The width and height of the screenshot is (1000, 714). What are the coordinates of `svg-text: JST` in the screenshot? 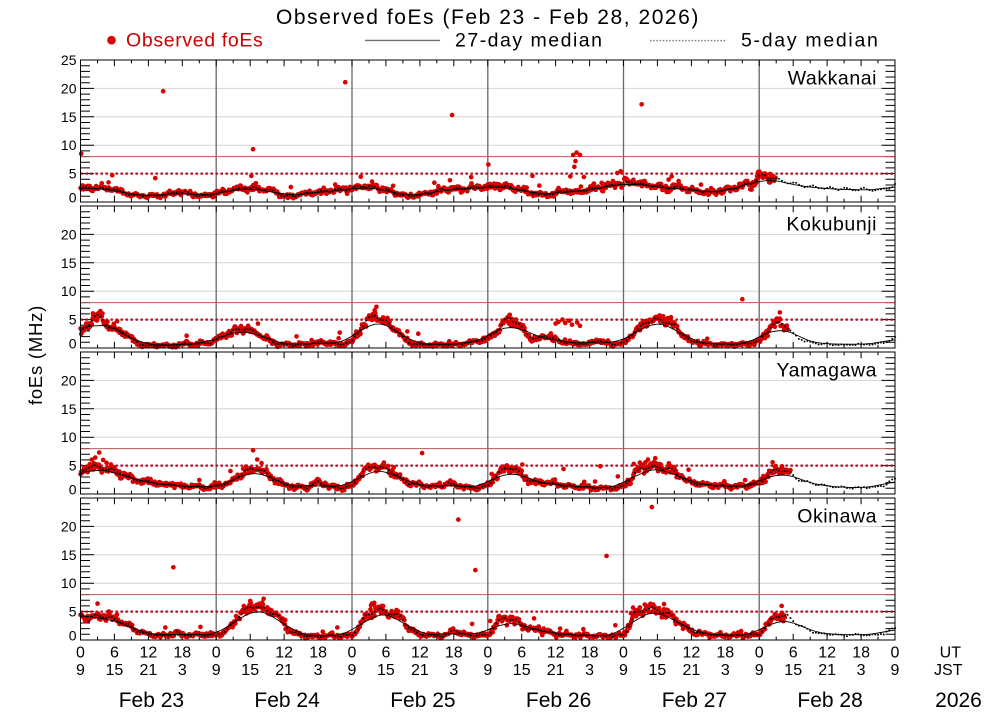 It's located at (948, 670).